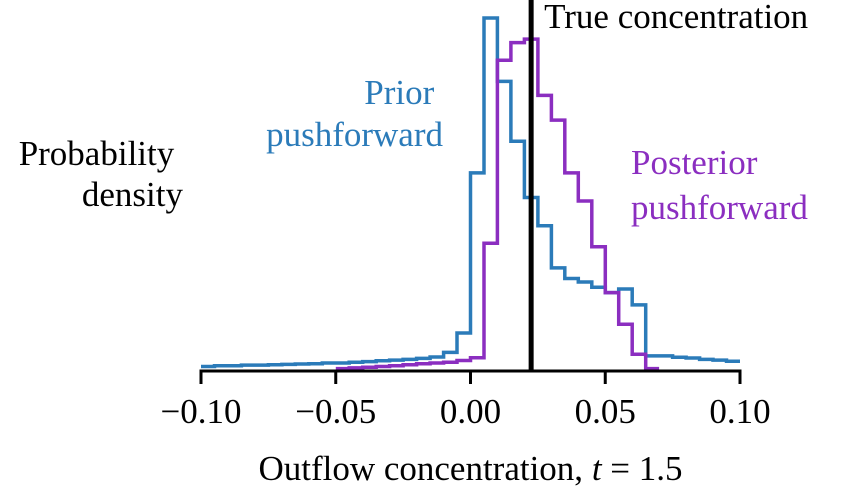 The image size is (855, 489). Describe the element at coordinates (642, 468) in the screenshot. I see `x-label-value: = 1.5` at that location.